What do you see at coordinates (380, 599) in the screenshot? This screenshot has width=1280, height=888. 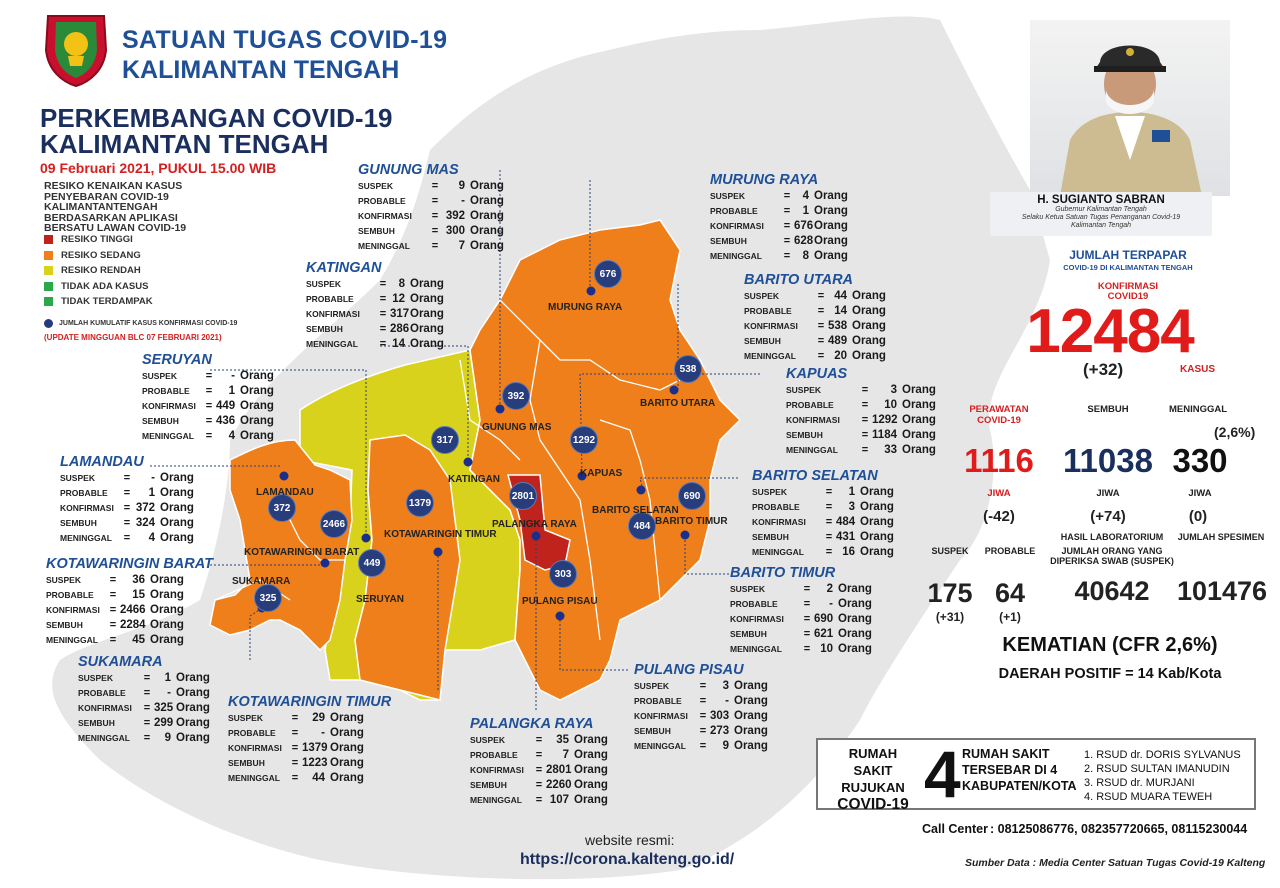 I see `map-label-seruyan: SERUYAN` at bounding box center [380, 599].